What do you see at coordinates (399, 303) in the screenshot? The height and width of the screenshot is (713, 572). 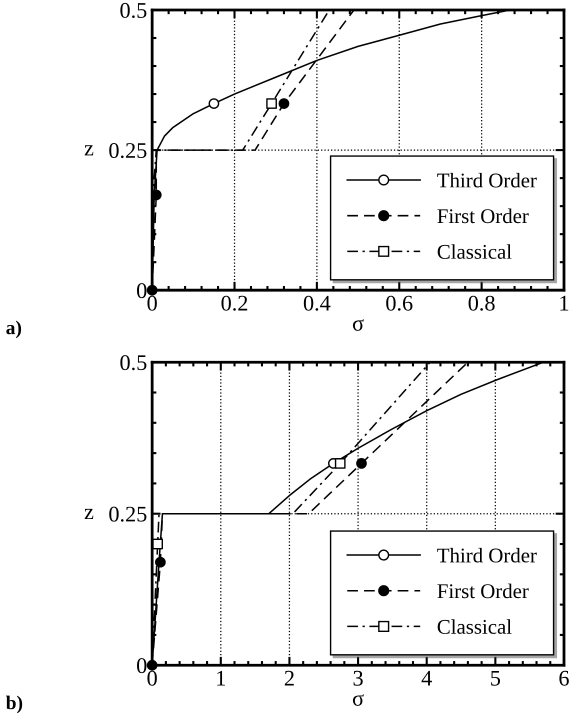 I see `x-tick-label: 0.6` at bounding box center [399, 303].